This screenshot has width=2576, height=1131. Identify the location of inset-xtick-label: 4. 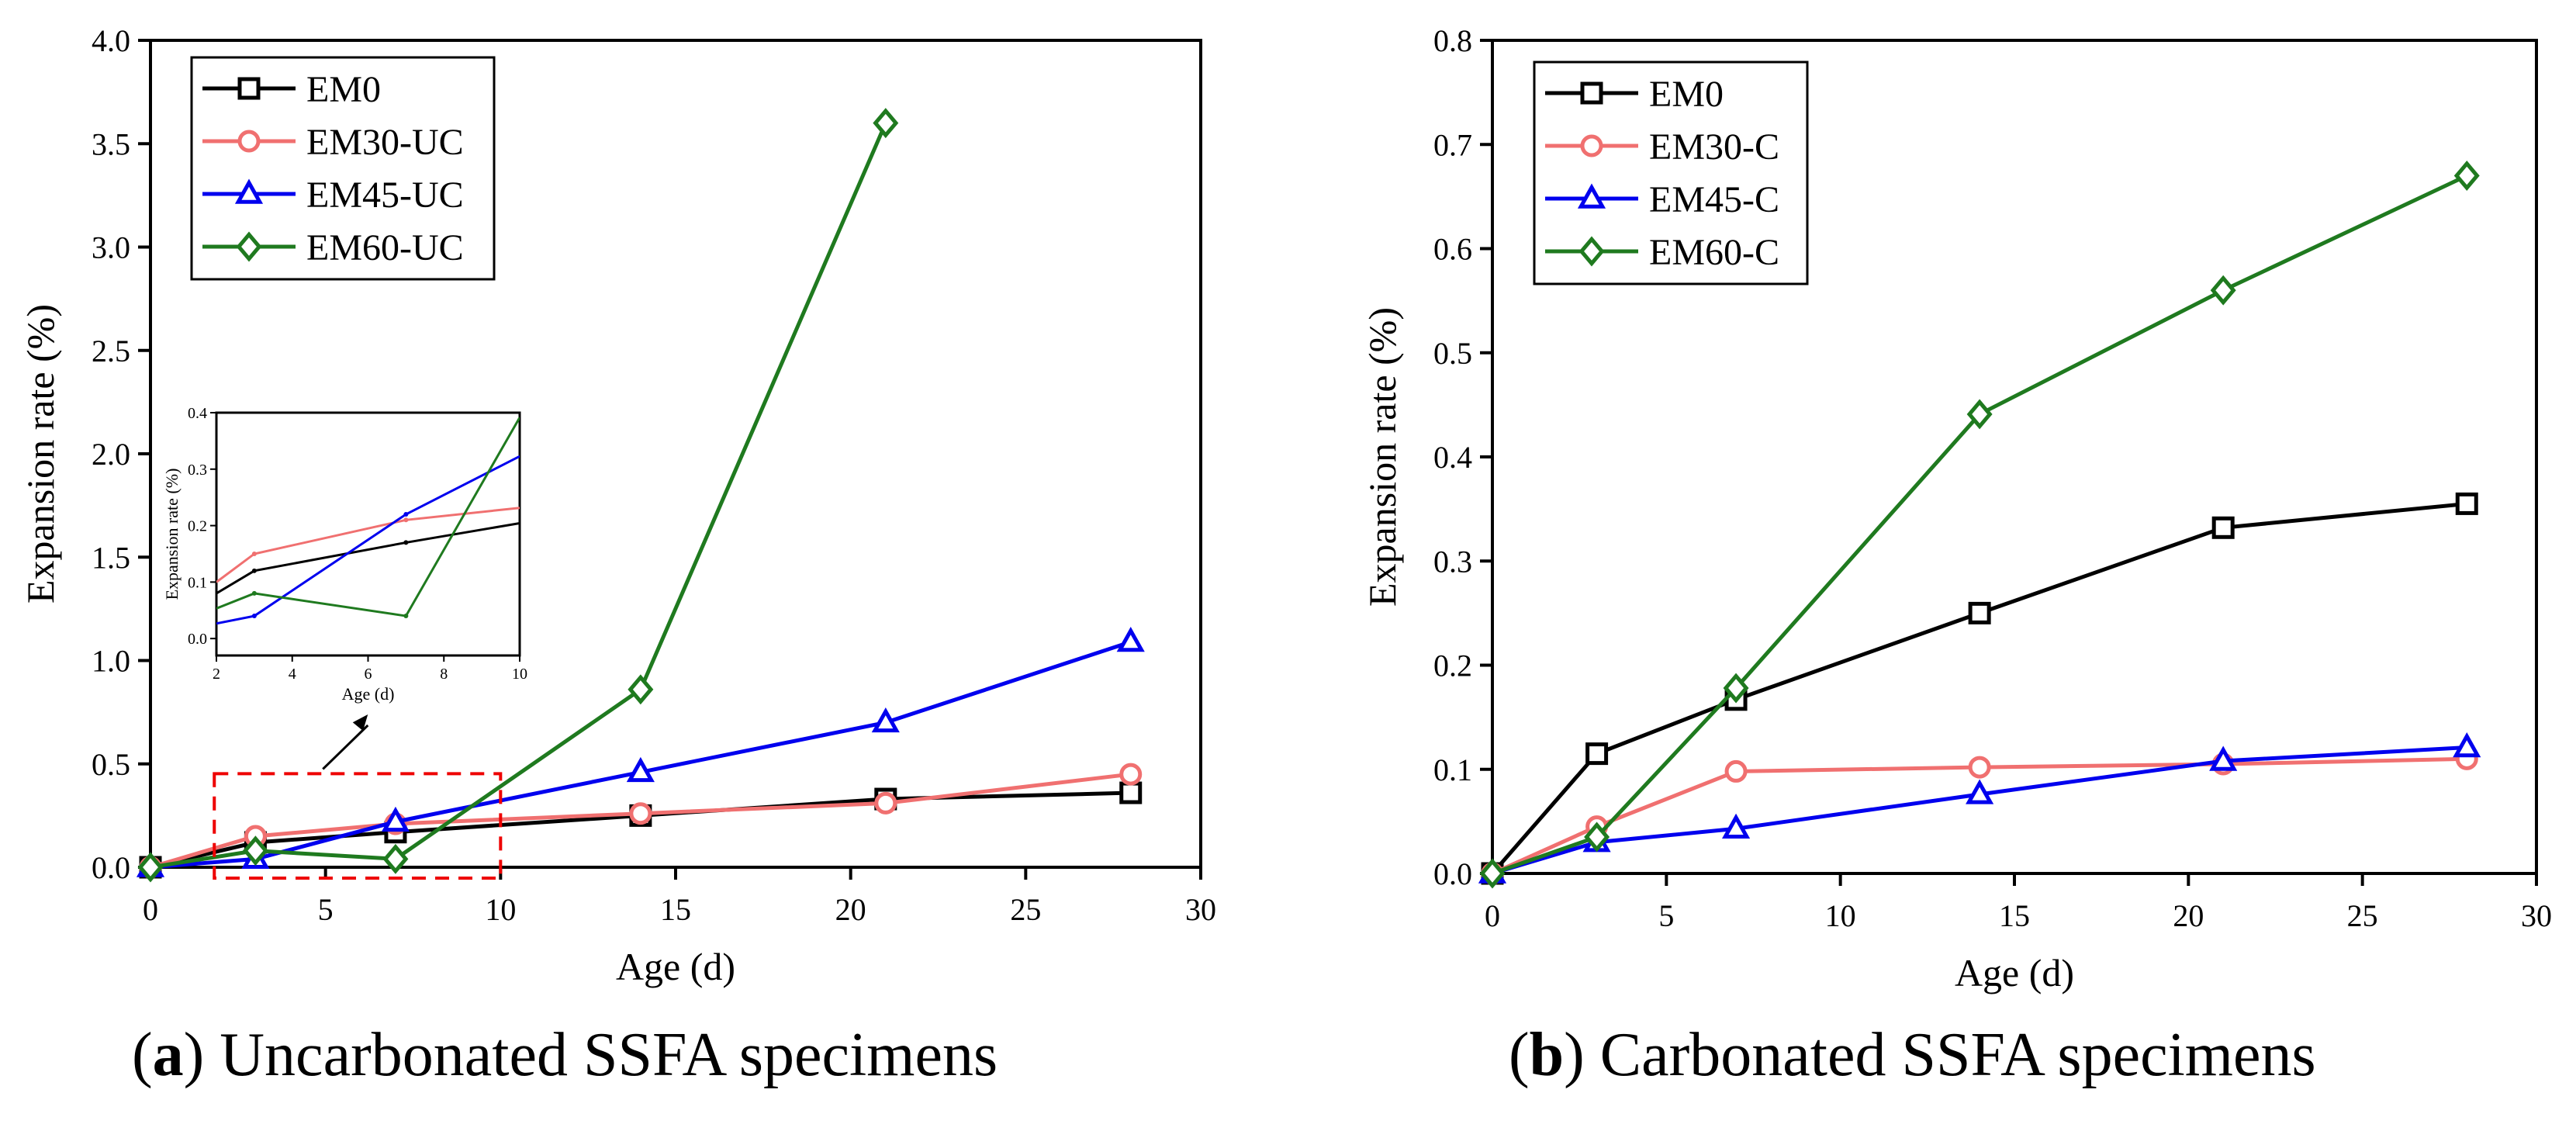
(292, 674).